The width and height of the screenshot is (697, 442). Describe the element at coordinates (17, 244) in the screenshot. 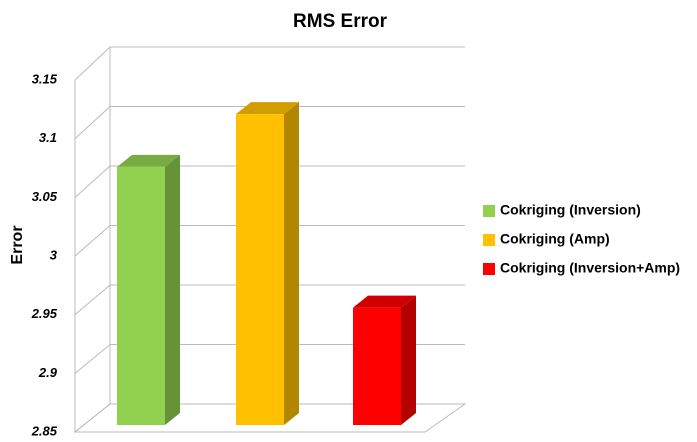

I see `y-axis-title: Error` at that location.